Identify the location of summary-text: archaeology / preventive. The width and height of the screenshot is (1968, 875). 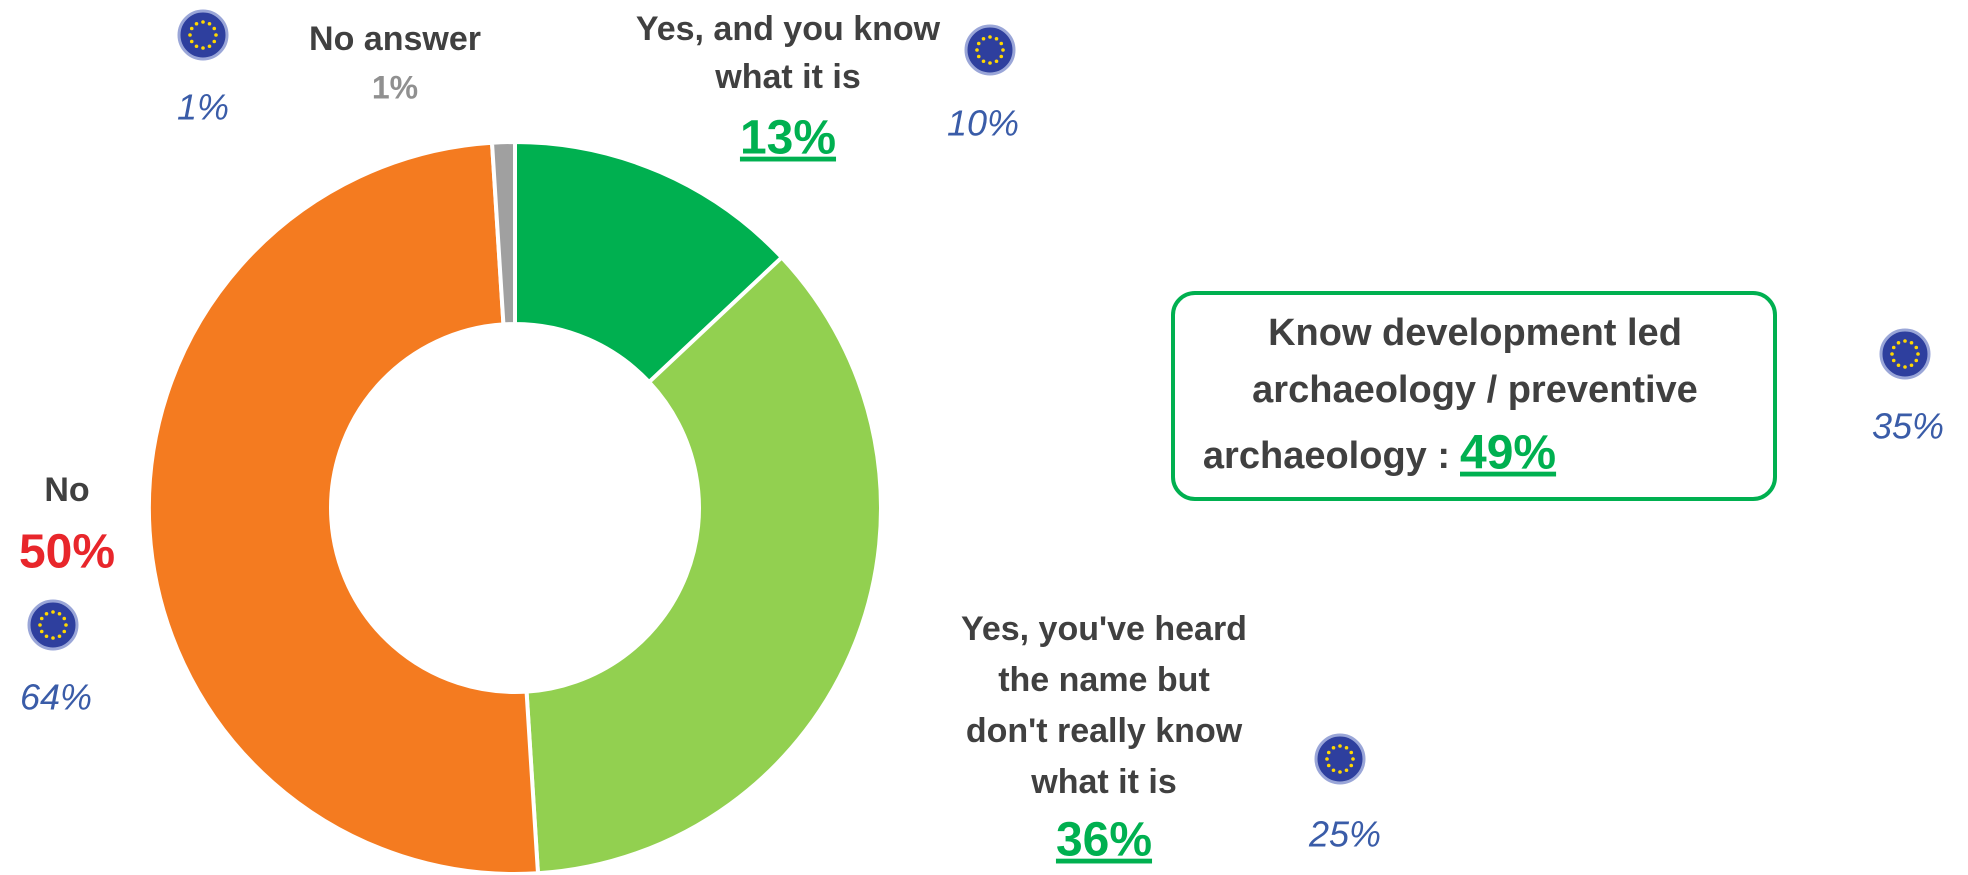
(1475, 390).